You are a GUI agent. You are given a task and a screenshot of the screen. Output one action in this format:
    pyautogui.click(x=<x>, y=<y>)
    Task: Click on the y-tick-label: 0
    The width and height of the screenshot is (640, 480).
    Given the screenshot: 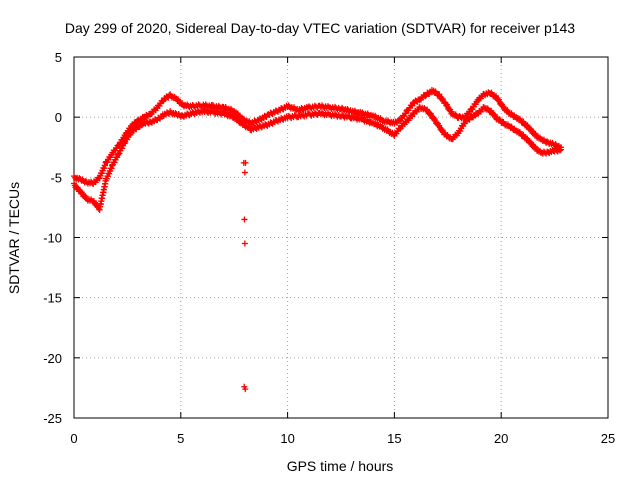 What is the action you would take?
    pyautogui.click(x=58, y=117)
    